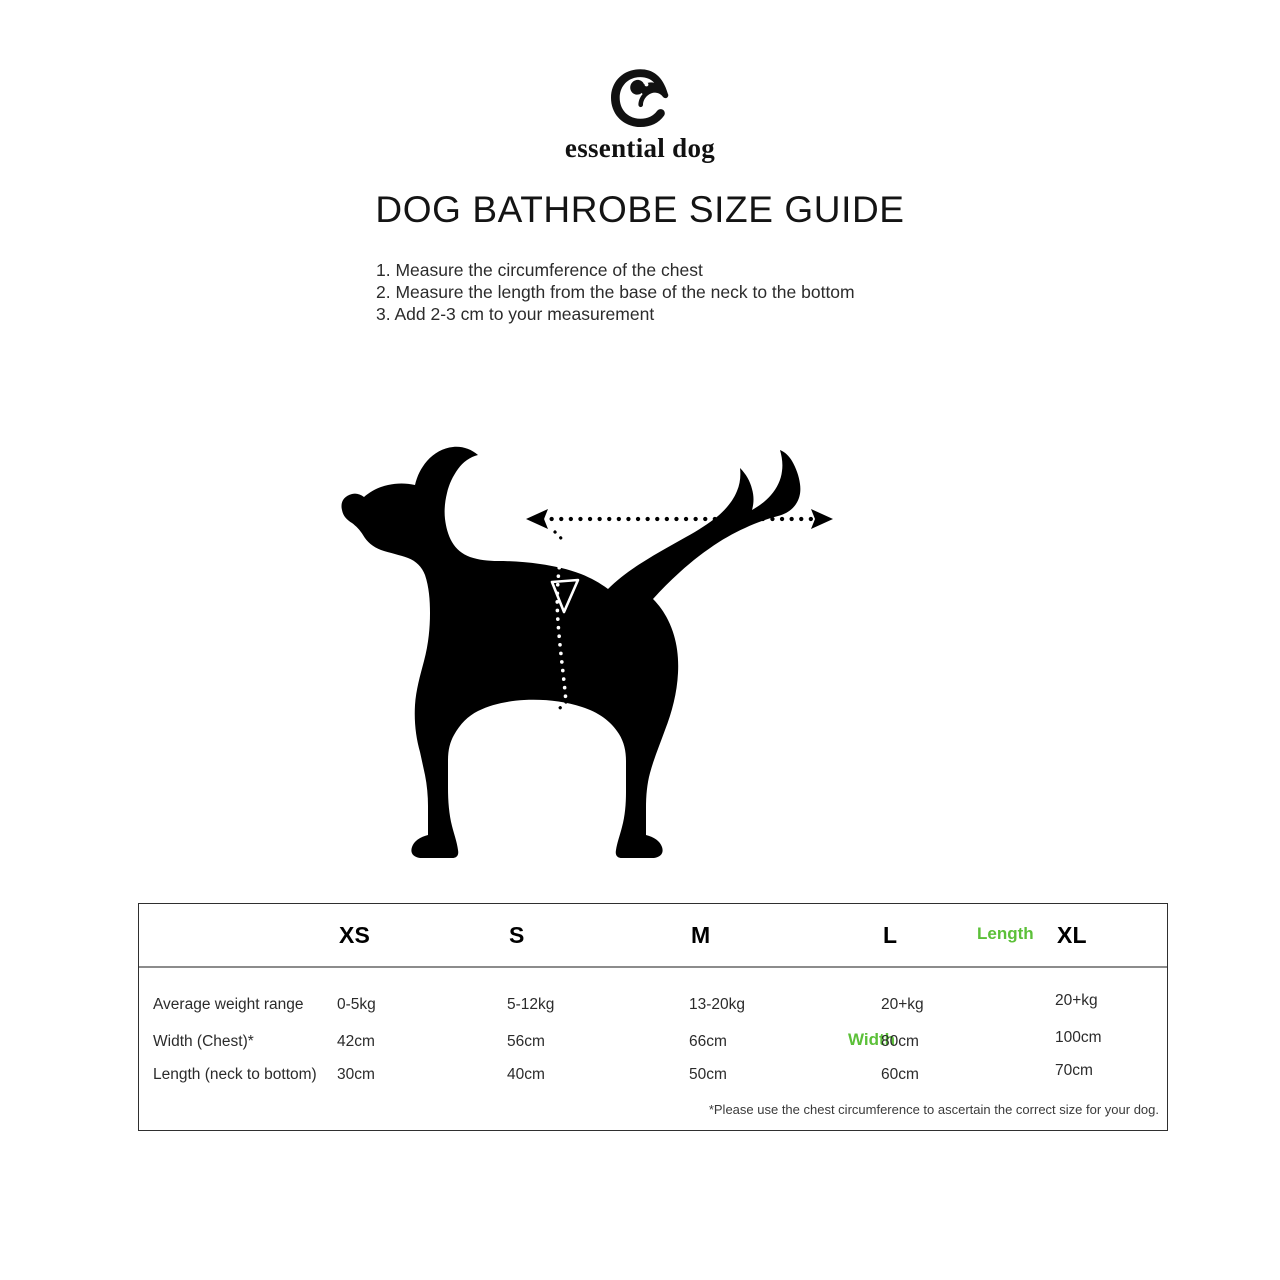 The image size is (1280, 1280). What do you see at coordinates (526, 1074) in the screenshot?
I see `cell-length-s: 40cm` at bounding box center [526, 1074].